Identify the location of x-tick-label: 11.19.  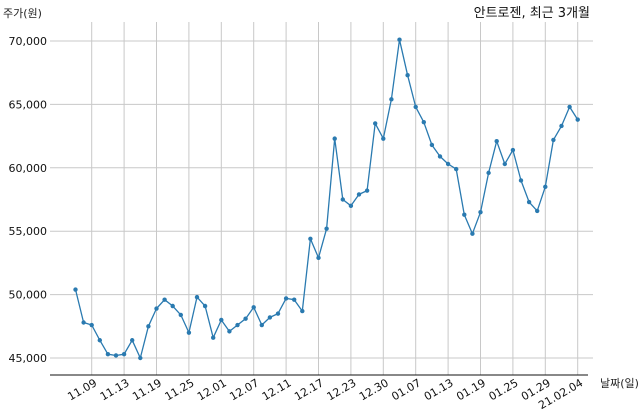
(147, 389).